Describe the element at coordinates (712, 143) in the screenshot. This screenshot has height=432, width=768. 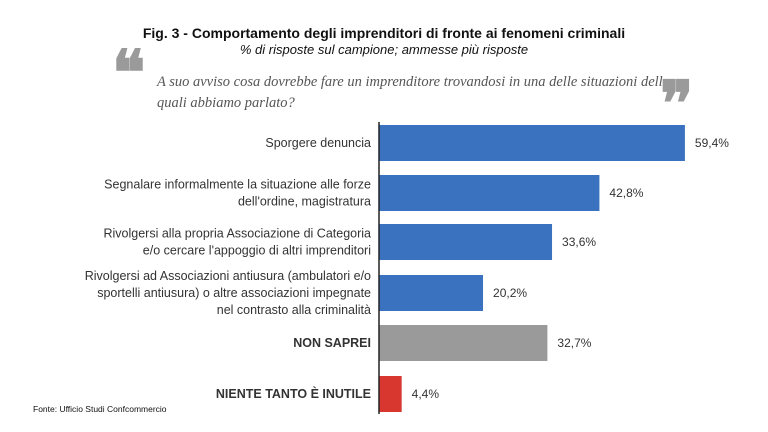
I see `value-label-1: 59,4%` at that location.